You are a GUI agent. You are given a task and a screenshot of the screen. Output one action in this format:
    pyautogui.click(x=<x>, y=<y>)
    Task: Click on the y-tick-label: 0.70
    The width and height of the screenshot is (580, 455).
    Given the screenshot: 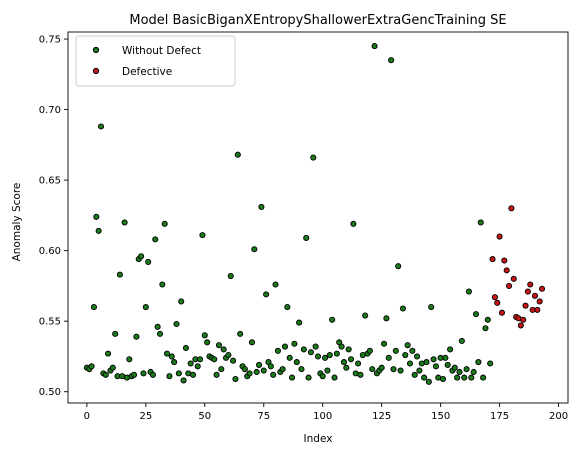 What is the action you would take?
    pyautogui.click(x=50, y=110)
    